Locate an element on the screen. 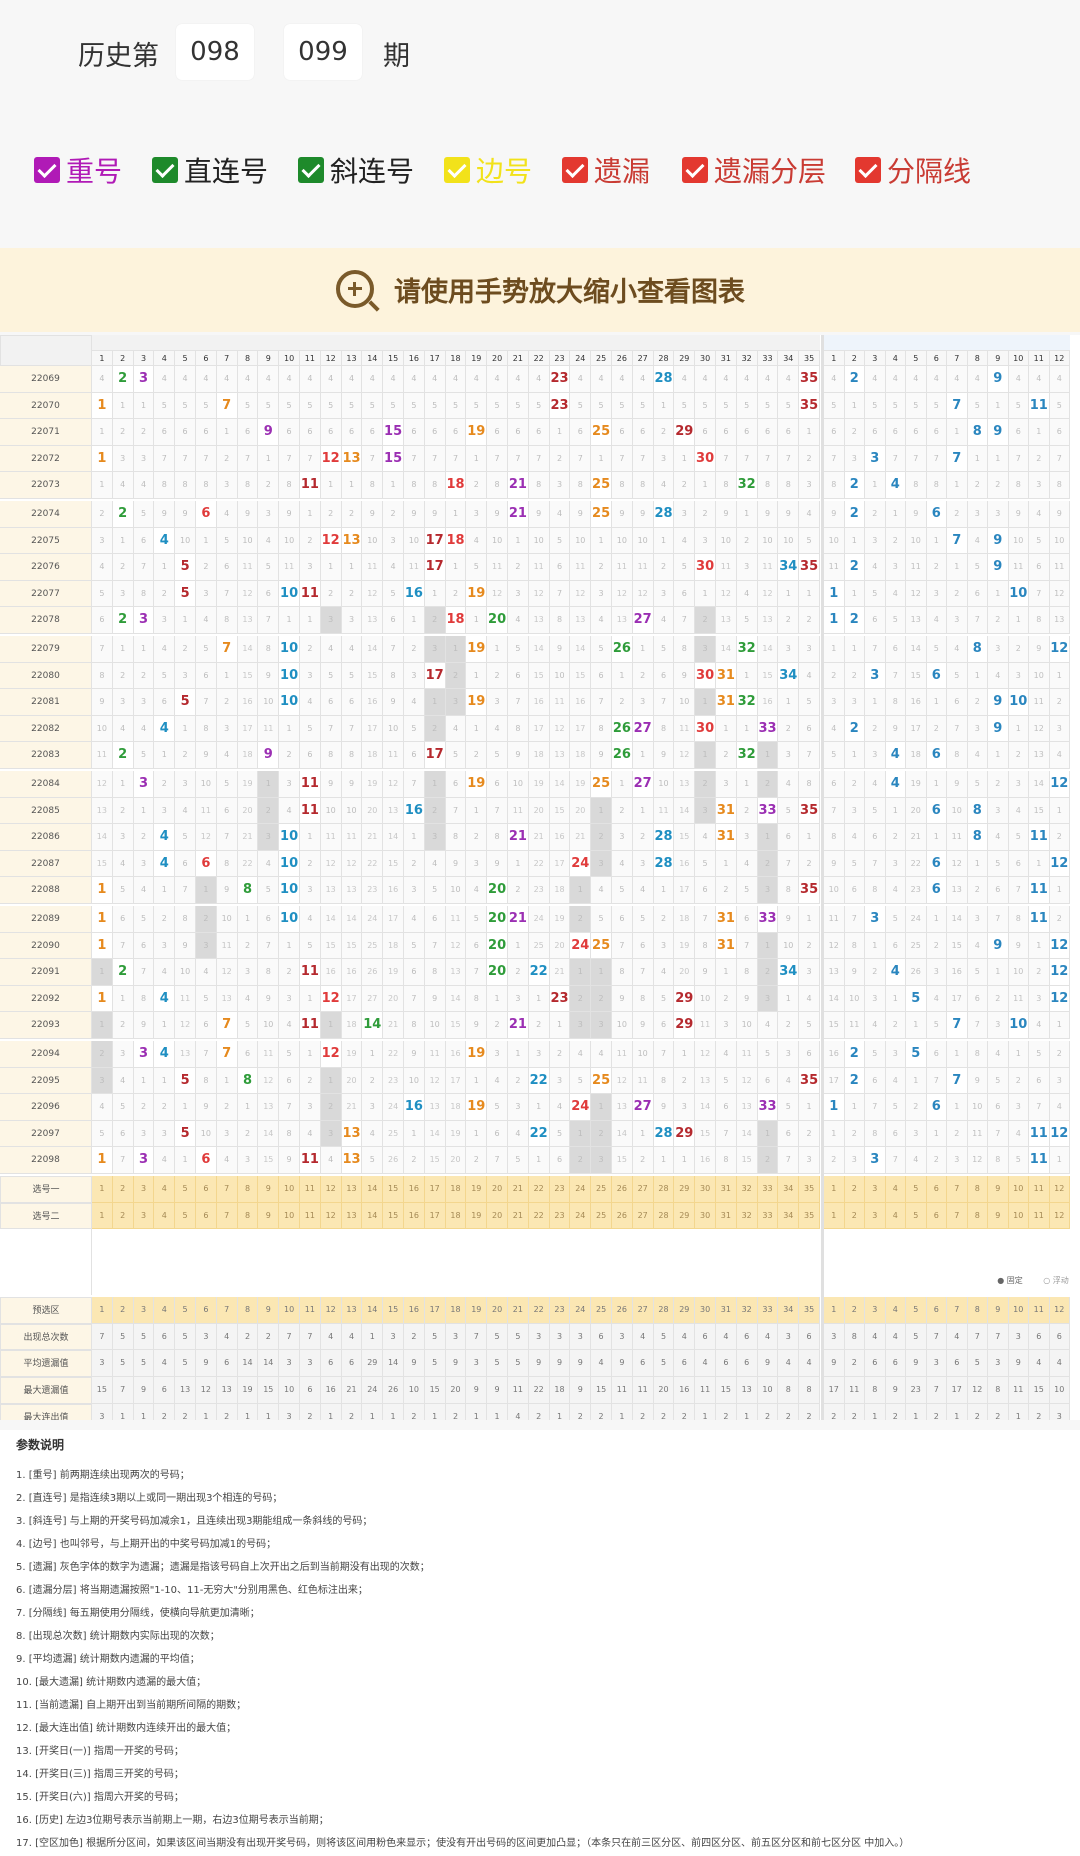  front-preselect-ball: 26 is located at coordinates (622, 1310).